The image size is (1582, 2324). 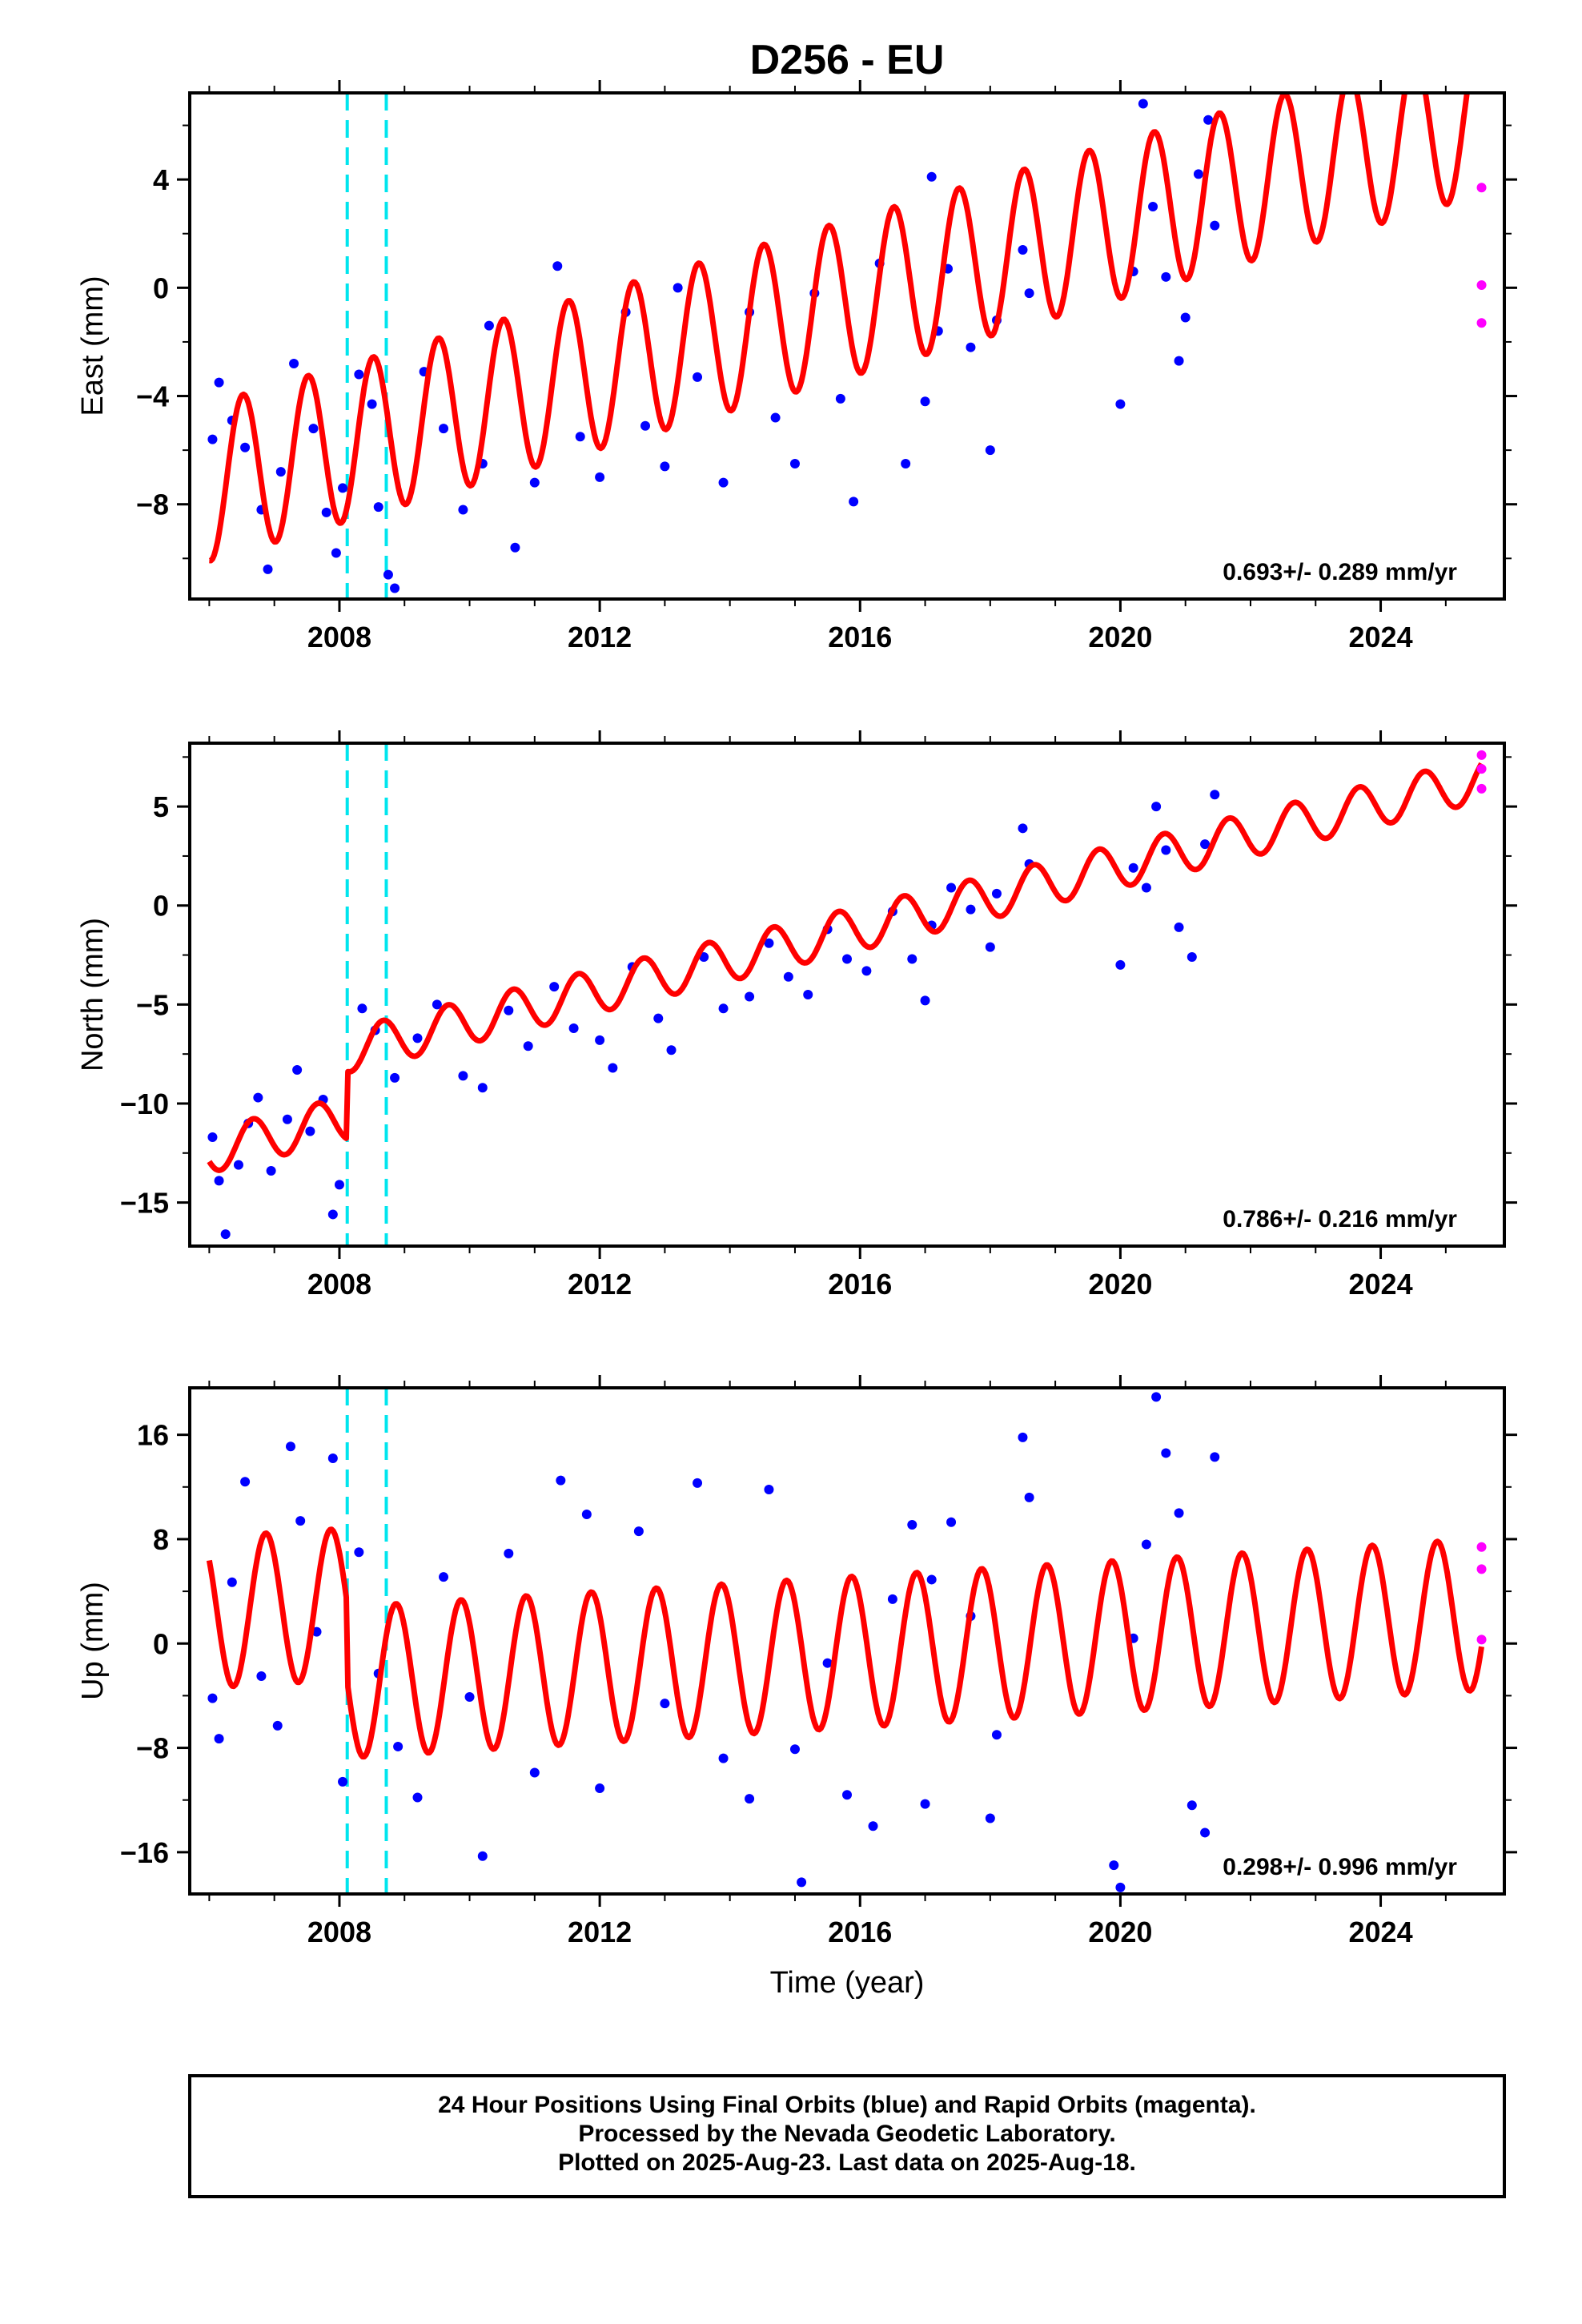 What do you see at coordinates (93, 1641) in the screenshot?
I see `up-y-axis-label: Up (mm)` at bounding box center [93, 1641].